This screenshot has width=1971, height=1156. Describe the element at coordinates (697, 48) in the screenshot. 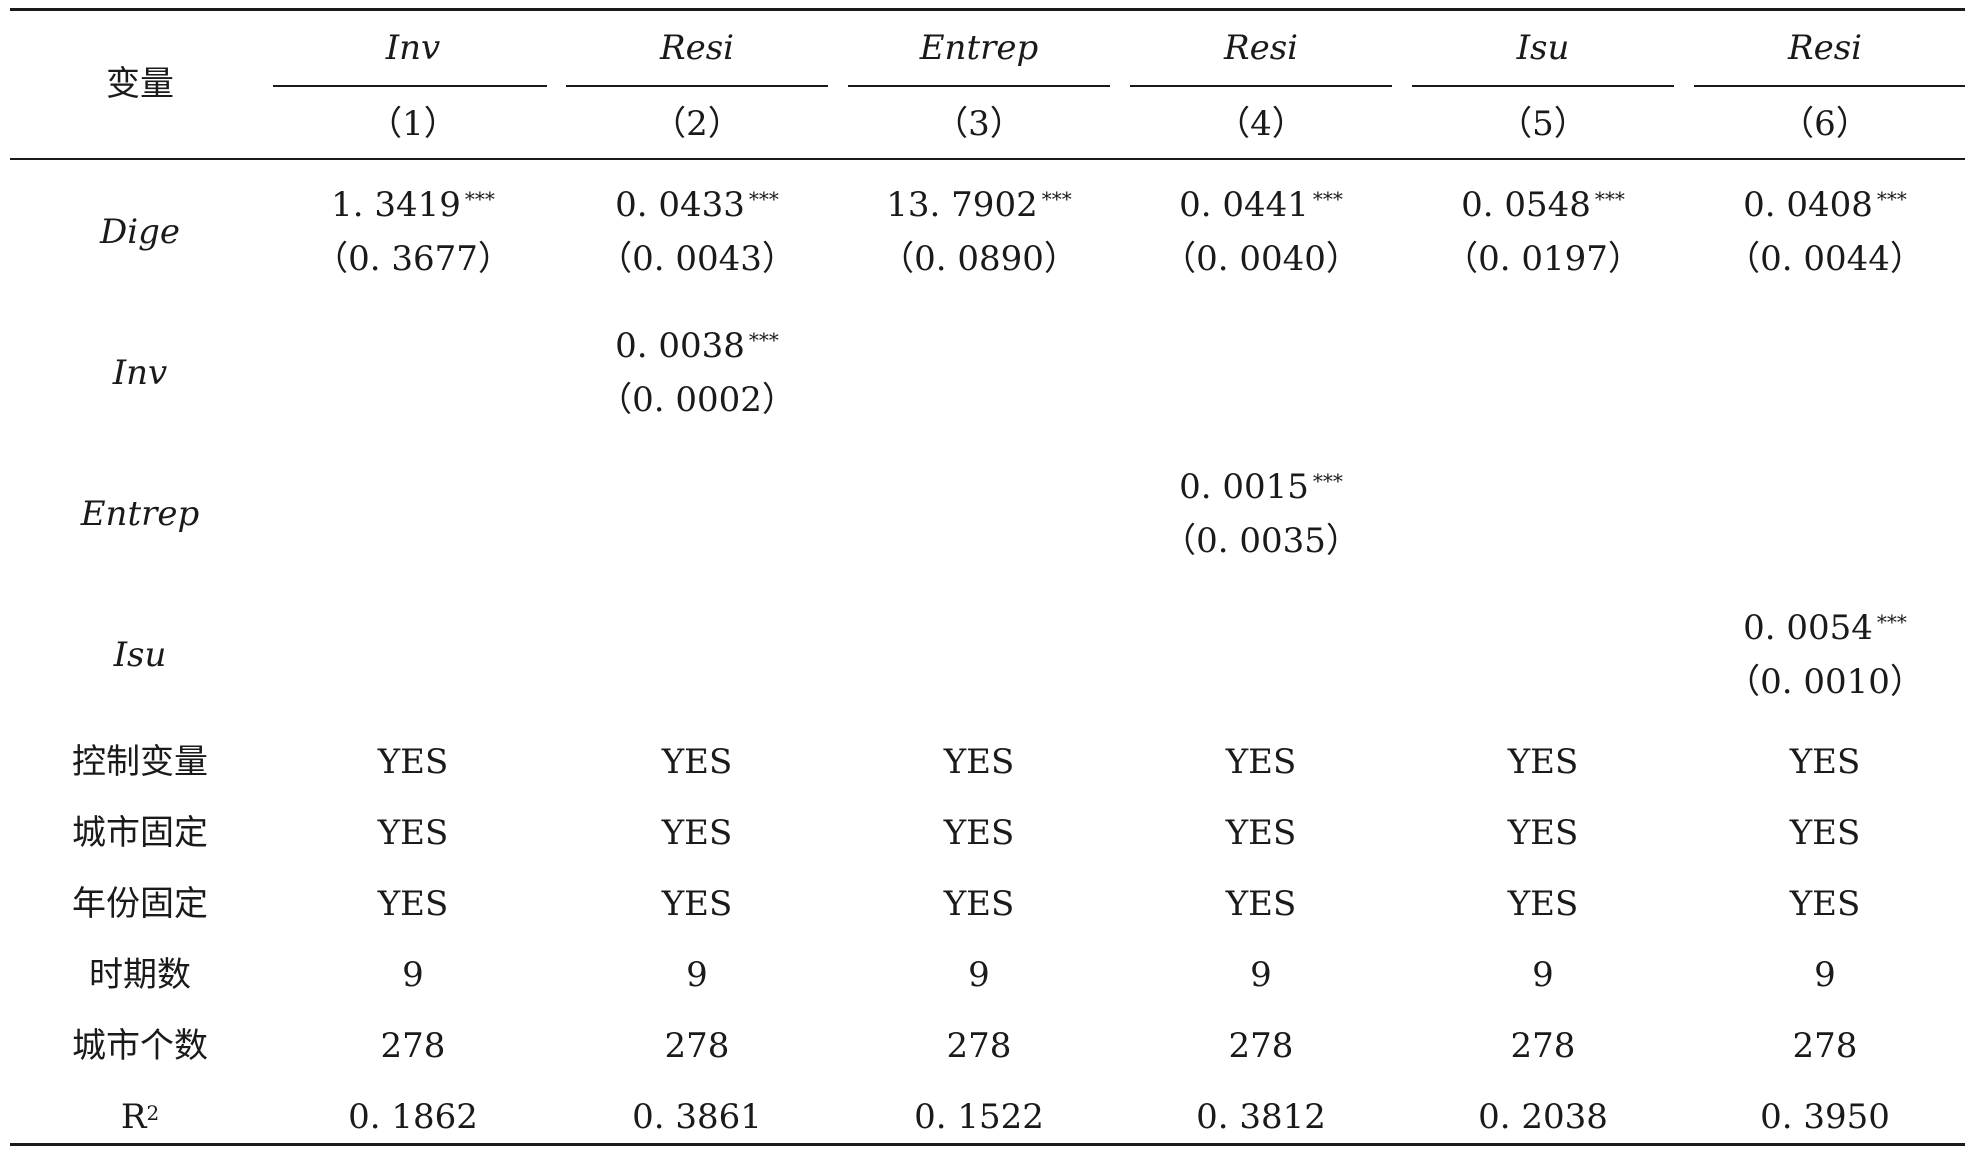

I see `col2-header: Resi` at that location.